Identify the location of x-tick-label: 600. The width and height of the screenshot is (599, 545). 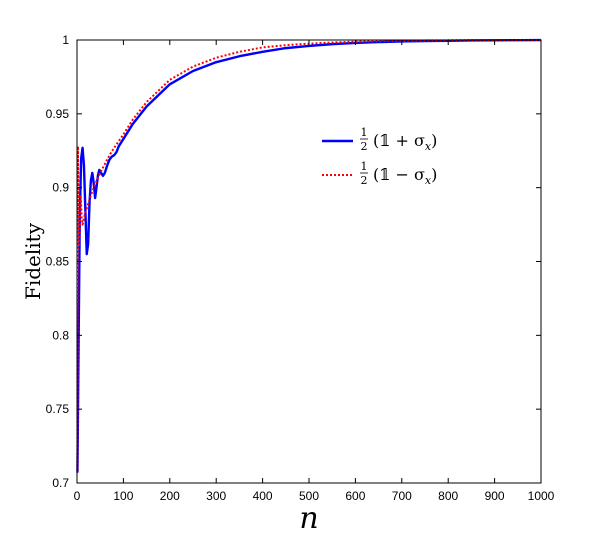
(355, 496).